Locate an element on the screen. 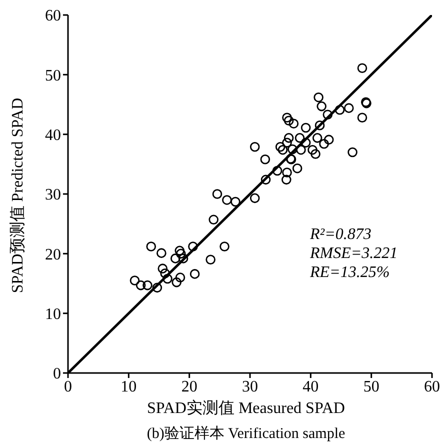 This screenshot has width=442, height=448. x-tick-label: 40 is located at coordinates (310, 387).